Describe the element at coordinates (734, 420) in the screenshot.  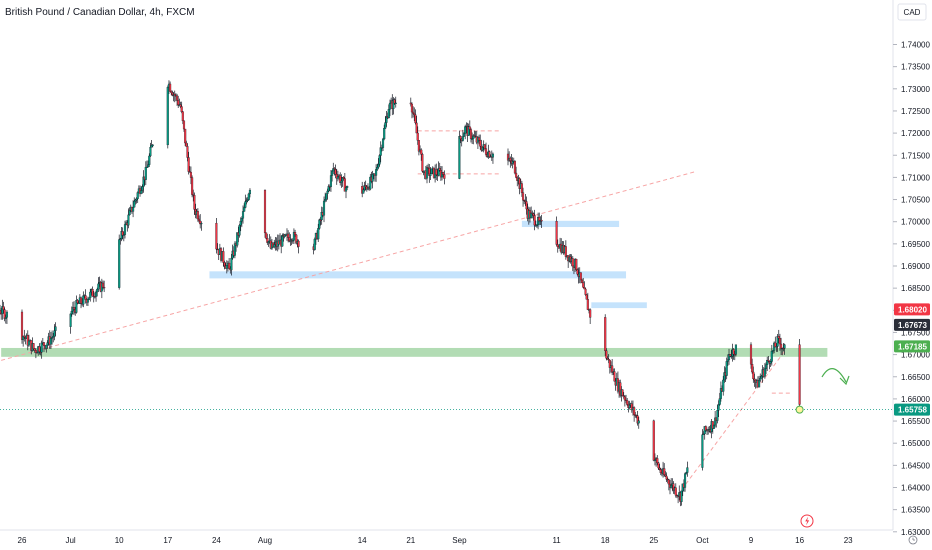
I see `trendline` at that location.